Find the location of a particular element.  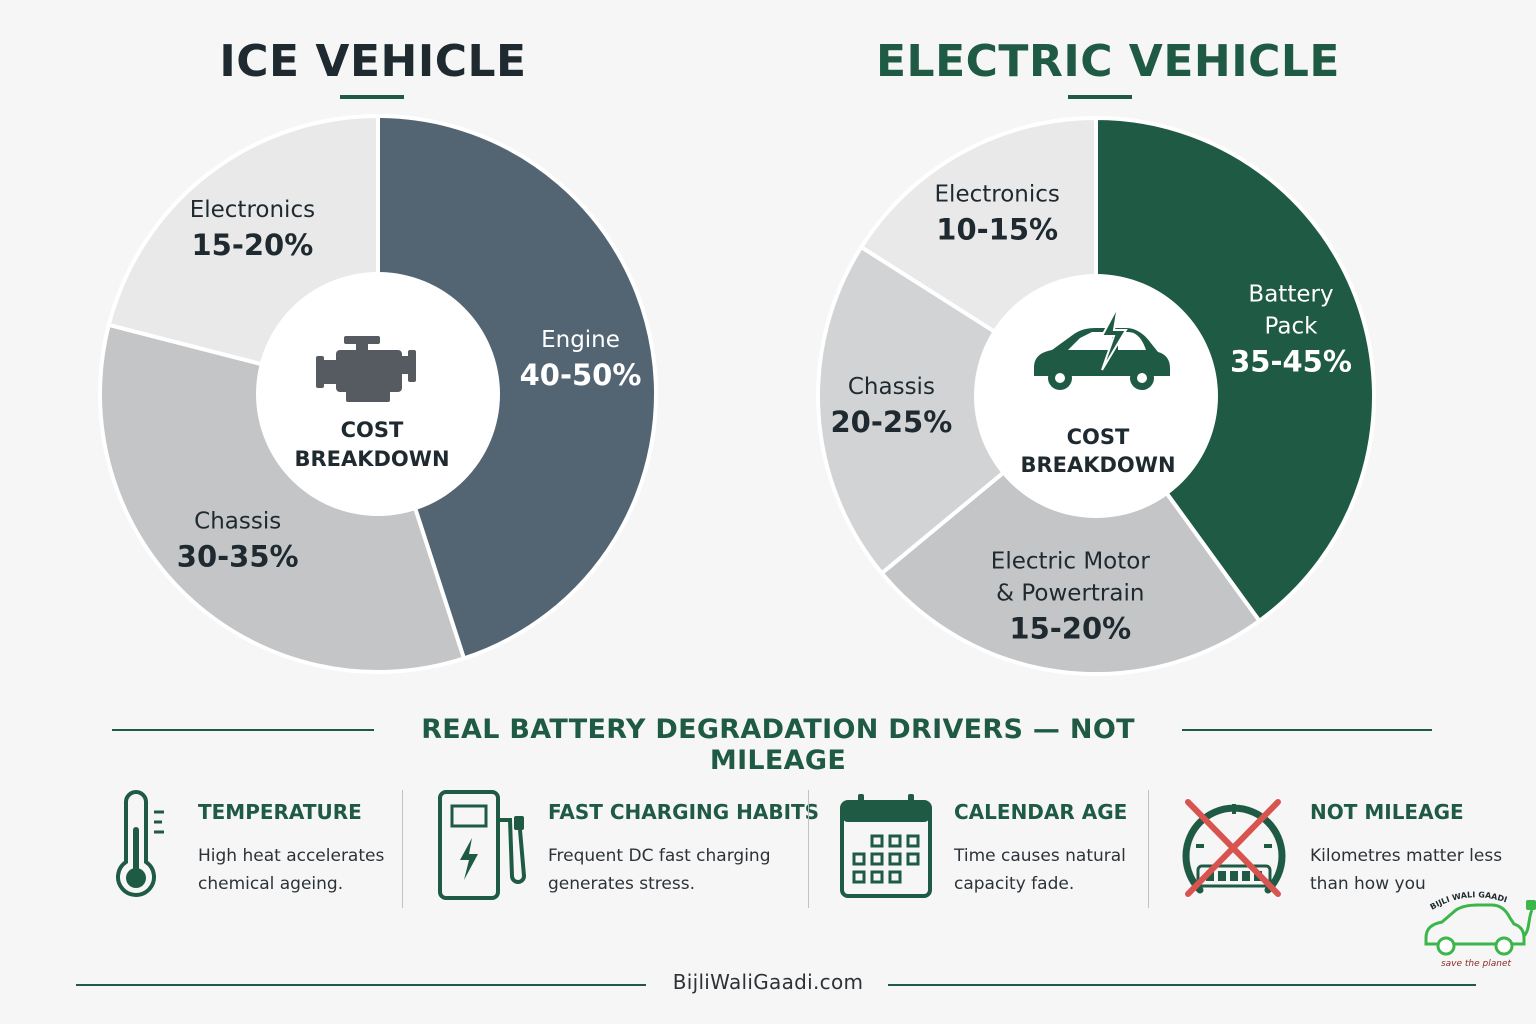

electric-car-icon is located at coordinates (1102, 347).